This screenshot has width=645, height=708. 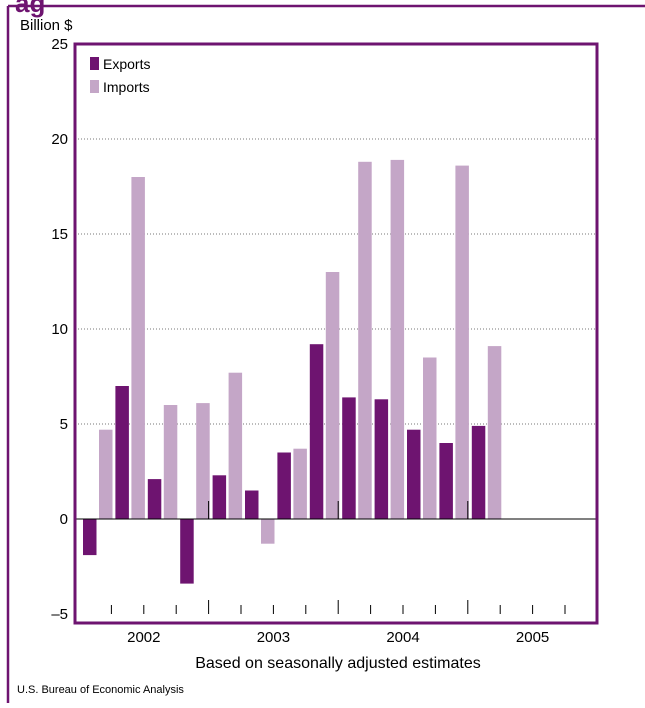 What do you see at coordinates (59, 139) in the screenshot?
I see `y-tick-label: 20` at bounding box center [59, 139].